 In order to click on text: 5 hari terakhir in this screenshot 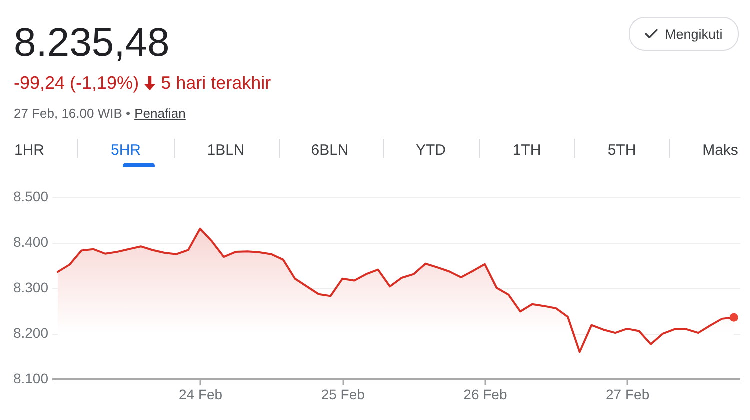, I will do `click(216, 83)`.